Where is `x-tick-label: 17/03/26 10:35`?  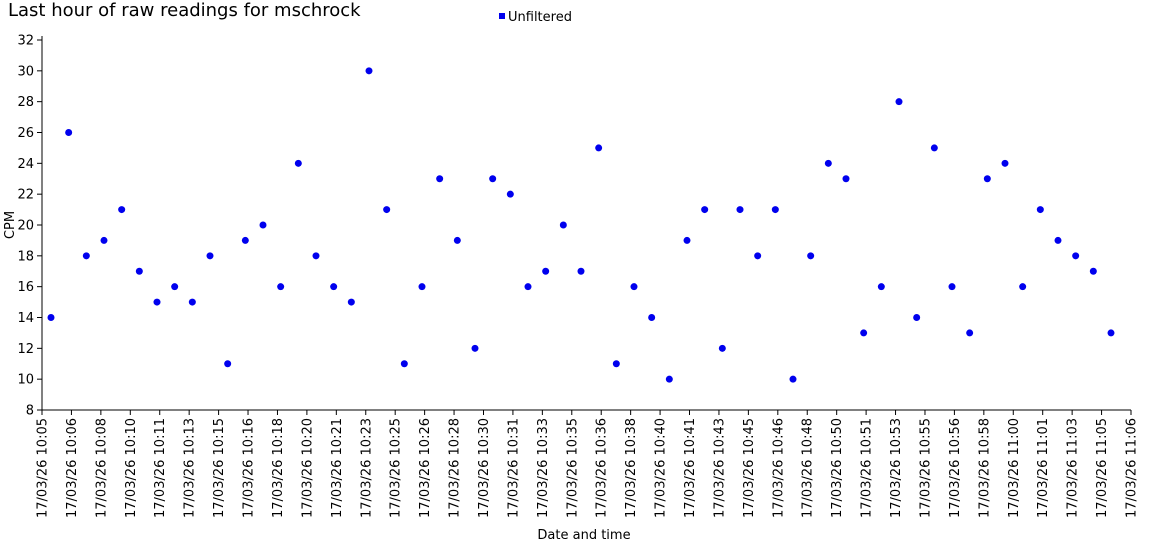
x-tick-label: 17/03/26 10:35 is located at coordinates (572, 468).